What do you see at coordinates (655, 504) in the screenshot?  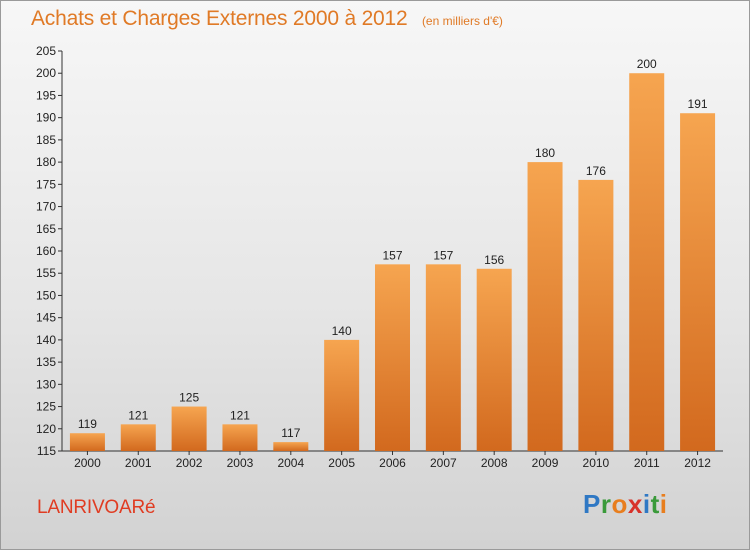 I see `logo-letter: t` at bounding box center [655, 504].